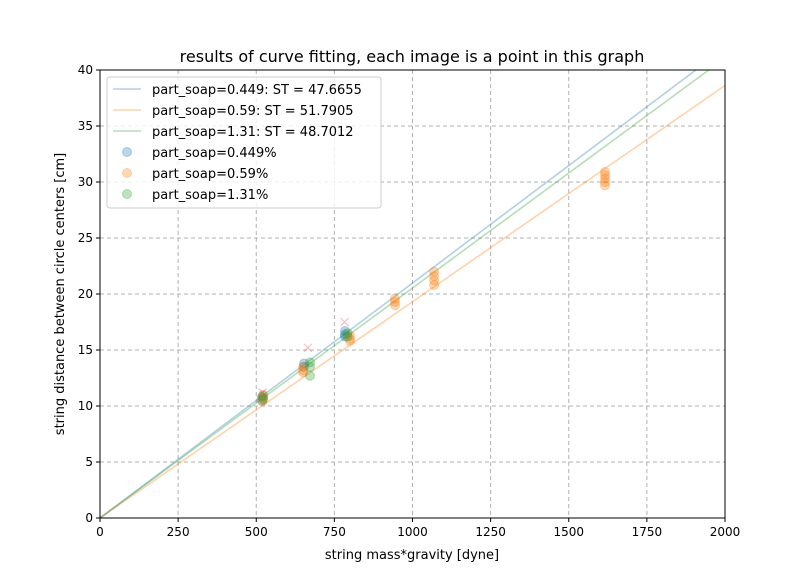 This screenshot has height=587, width=805. What do you see at coordinates (256, 532) in the screenshot?
I see `x-tick-label: 500` at bounding box center [256, 532].